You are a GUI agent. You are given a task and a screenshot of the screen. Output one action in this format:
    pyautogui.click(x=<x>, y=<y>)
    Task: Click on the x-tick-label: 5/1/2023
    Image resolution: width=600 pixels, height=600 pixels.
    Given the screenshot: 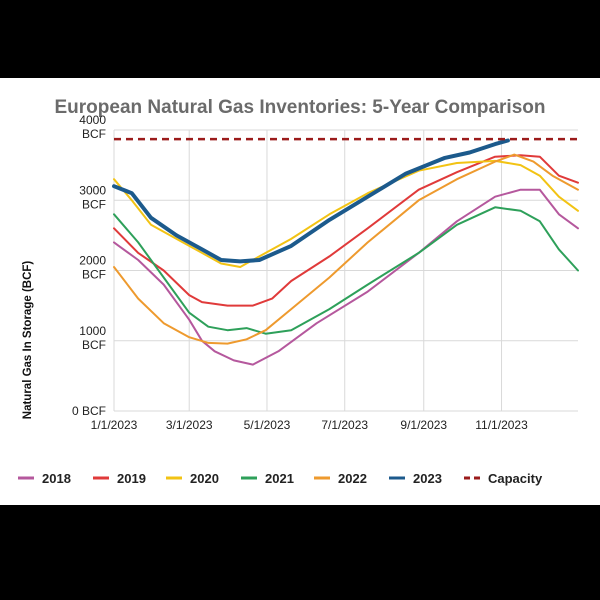 What is the action you would take?
    pyautogui.click(x=267, y=425)
    